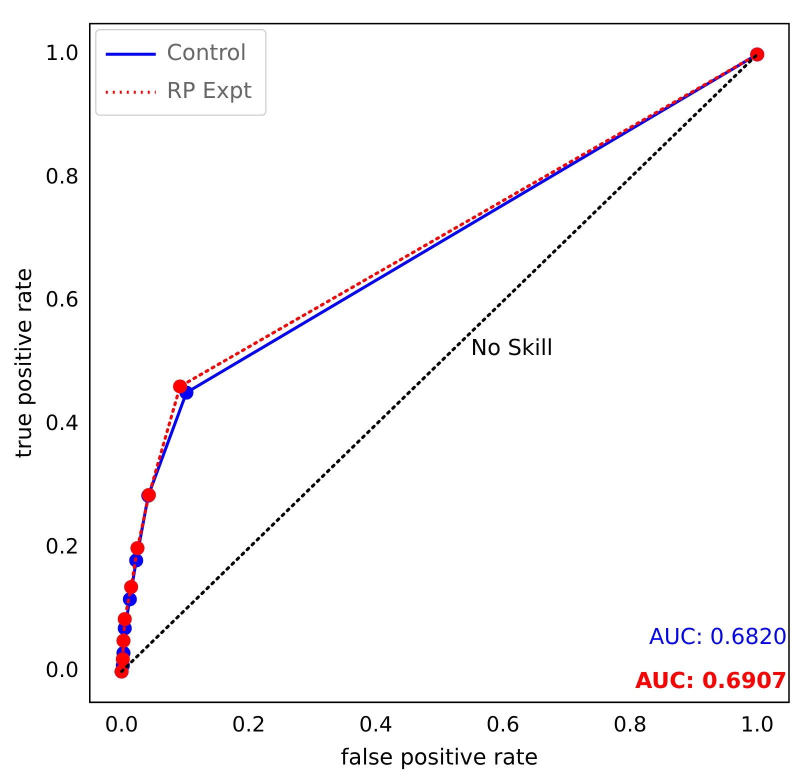 This screenshot has width=804, height=784. I want to click on legend-label: RP Expt, so click(209, 91).